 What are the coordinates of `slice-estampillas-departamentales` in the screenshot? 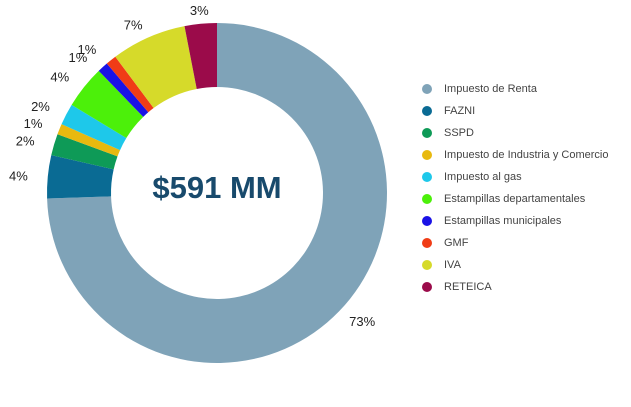 It's located at (107, 104).